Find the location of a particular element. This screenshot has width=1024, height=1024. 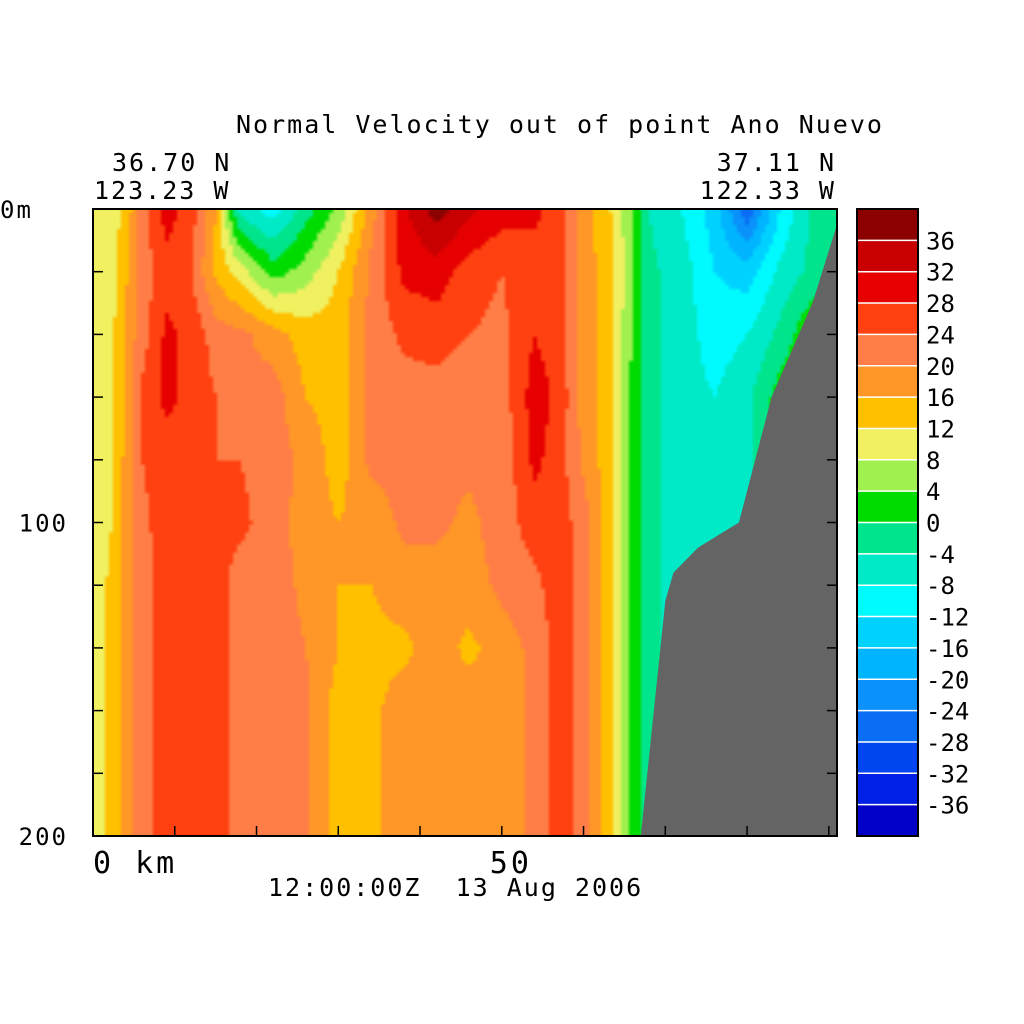

right-endpoint-longitude: 122.33 W is located at coordinates (767, 190).